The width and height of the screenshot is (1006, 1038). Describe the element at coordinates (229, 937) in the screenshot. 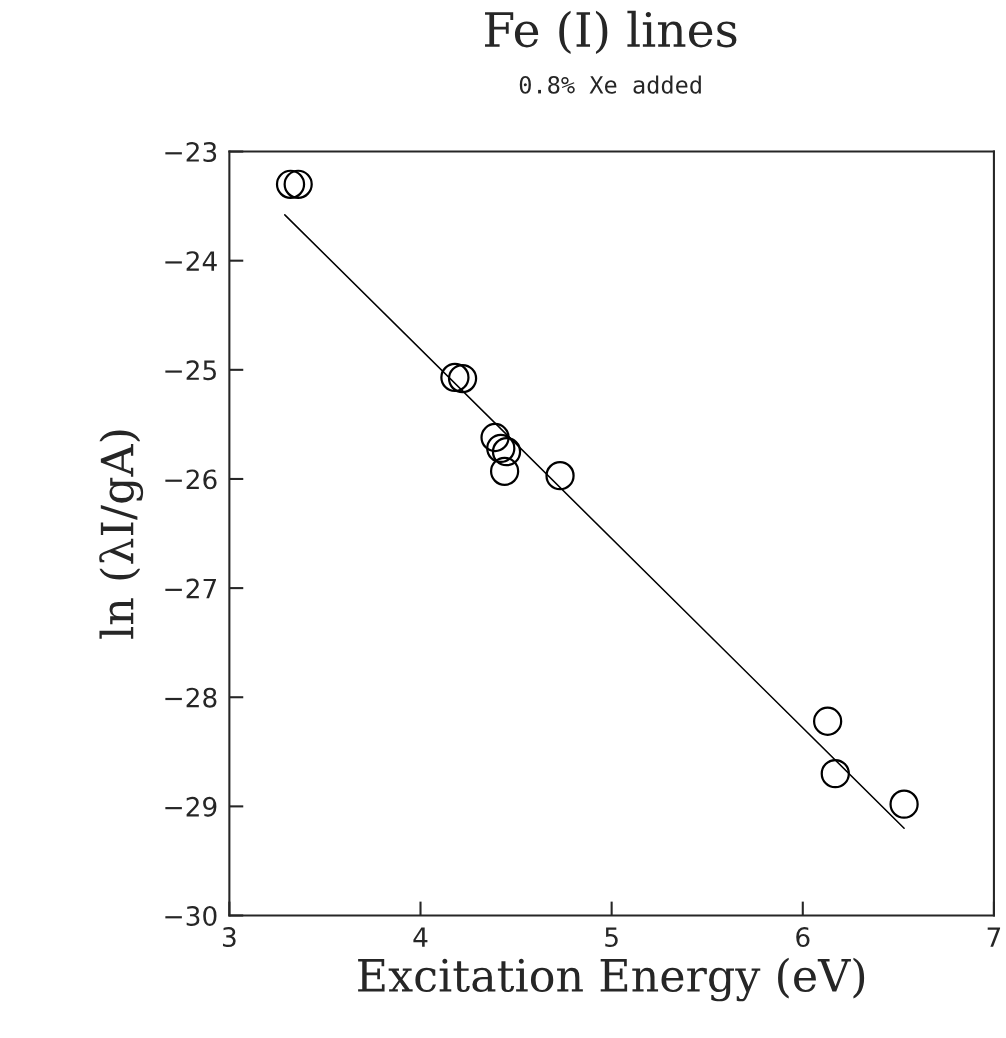

I see `x-tick-label: 3` at that location.